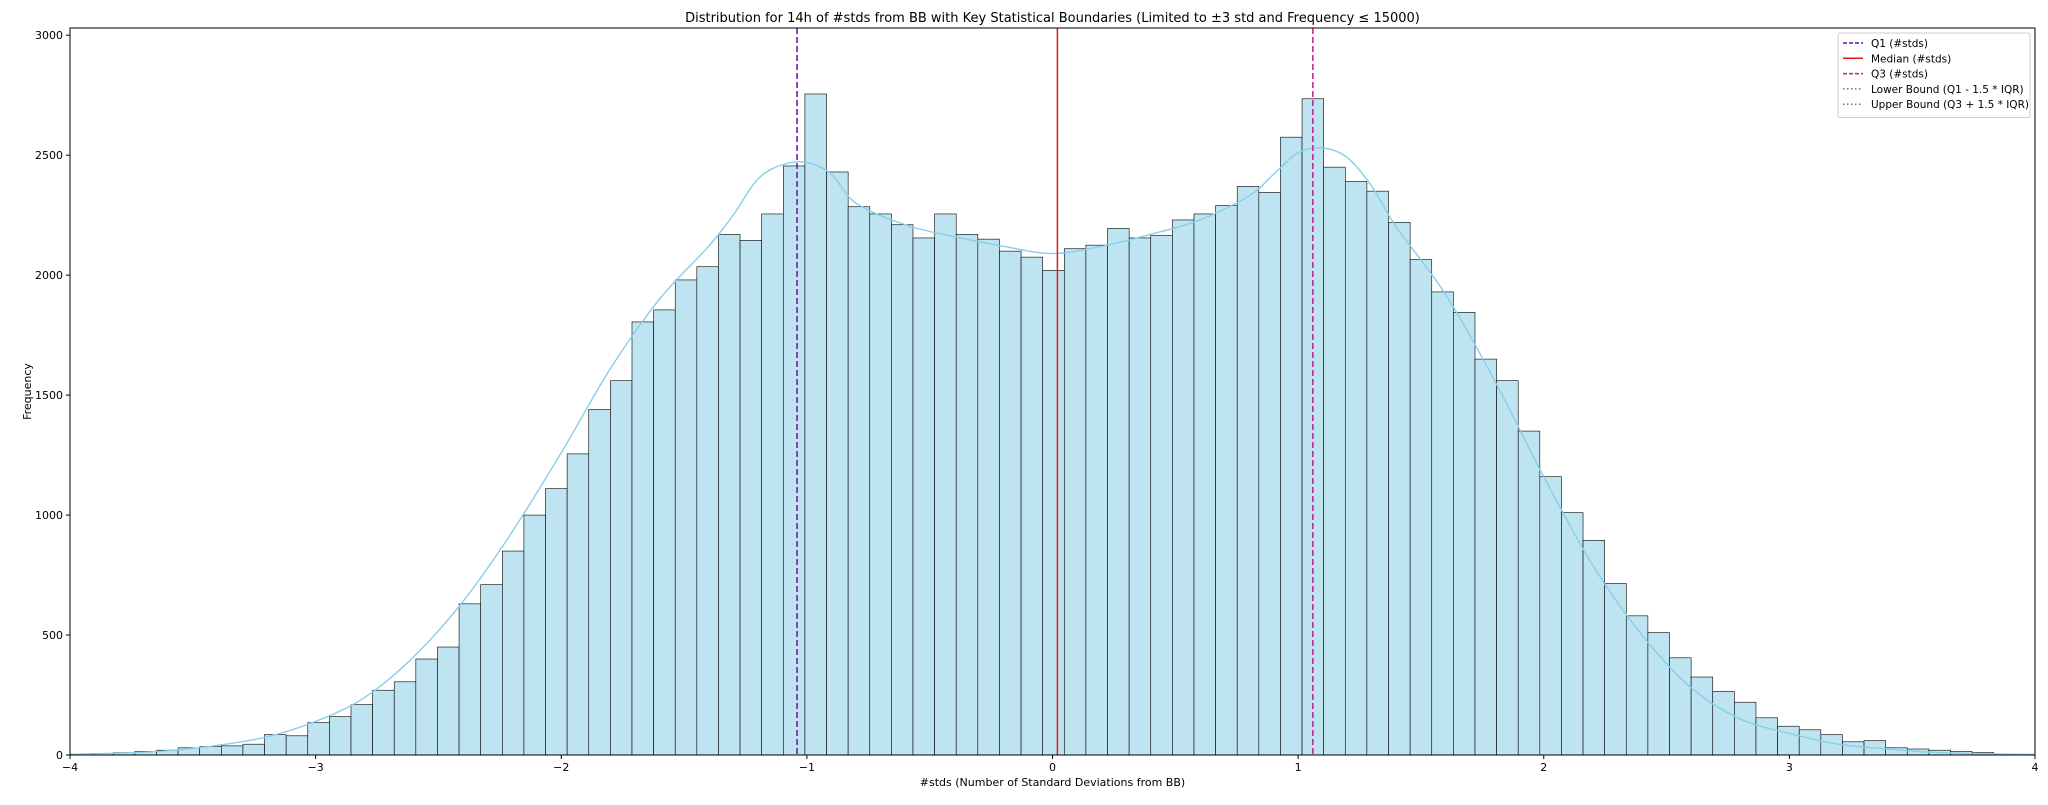  Describe the element at coordinates (1911, 59) in the screenshot. I see `legend-label: Median (#stds)` at that location.